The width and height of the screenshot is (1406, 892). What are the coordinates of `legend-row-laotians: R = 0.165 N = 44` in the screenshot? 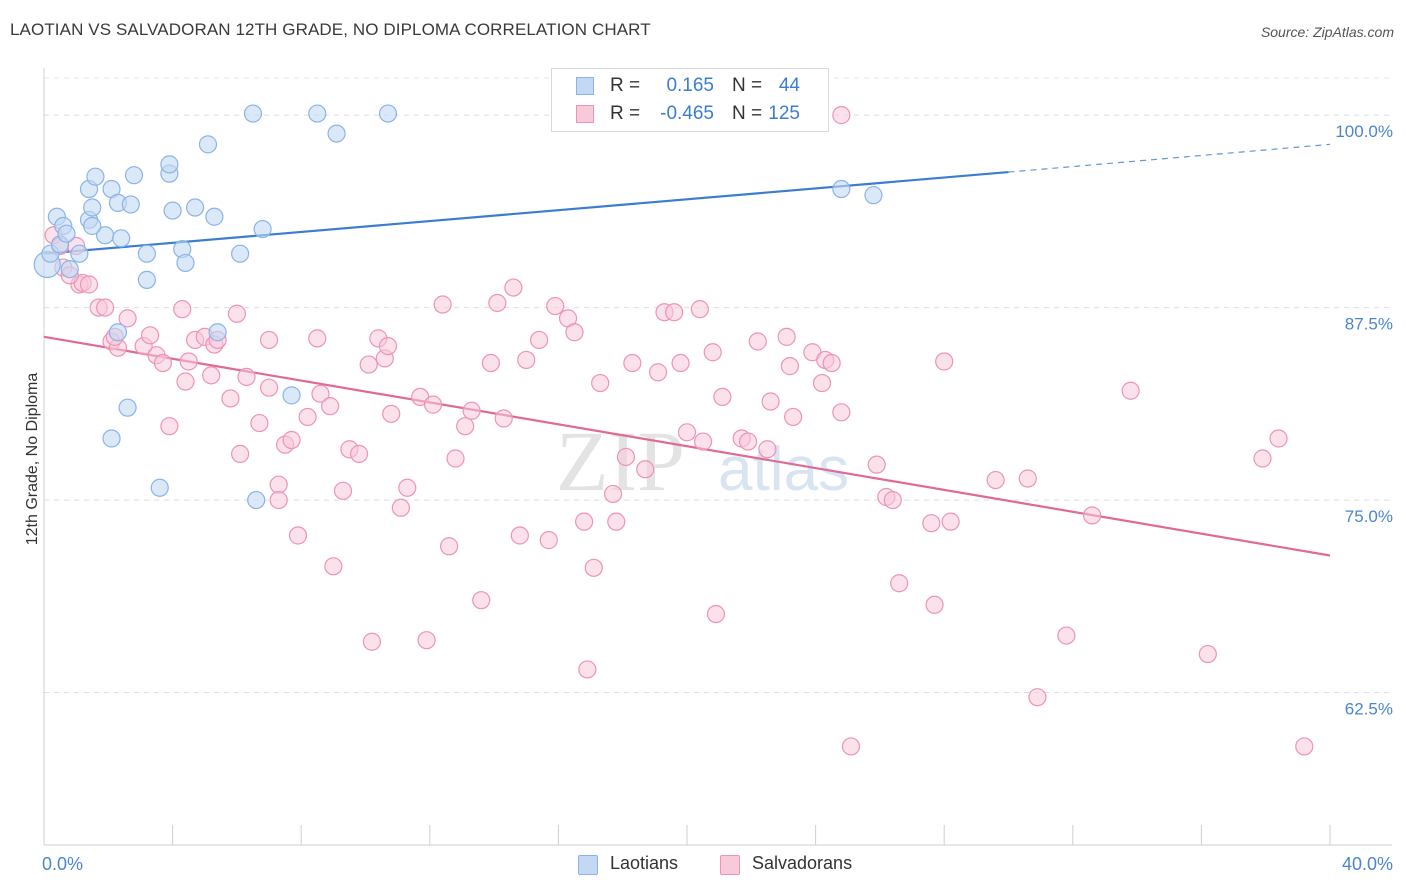 It's located at (690, 86).